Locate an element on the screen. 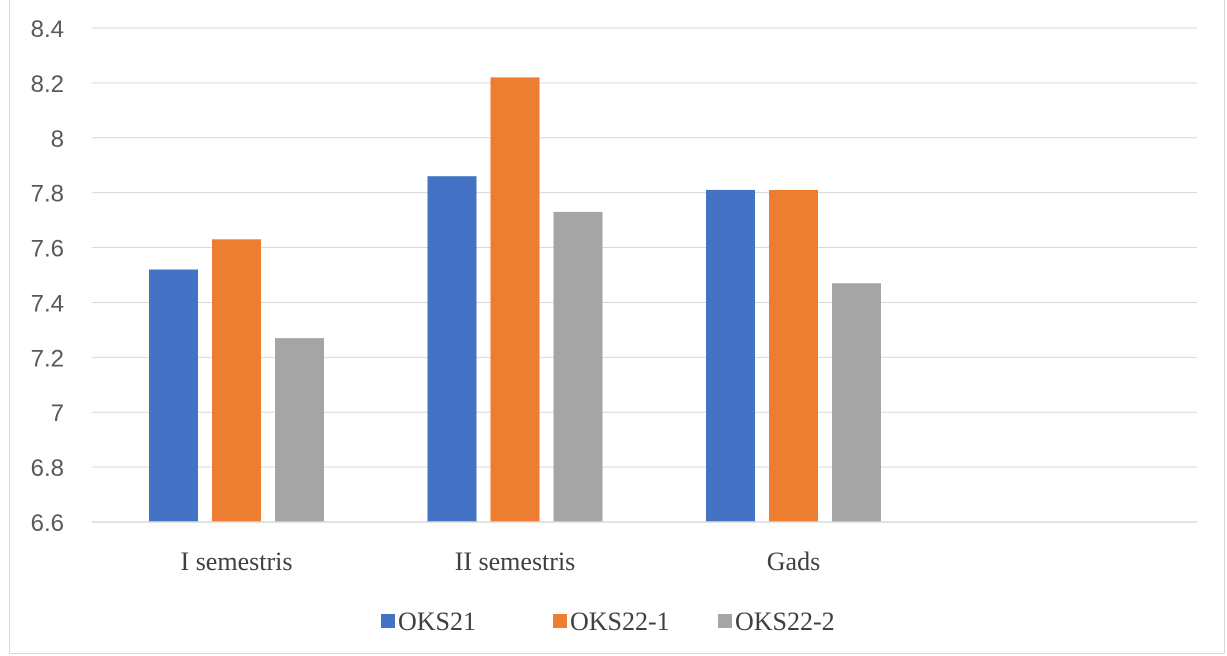 The height and width of the screenshot is (656, 1227). y-tick-label: 6.6 is located at coordinates (47, 523).